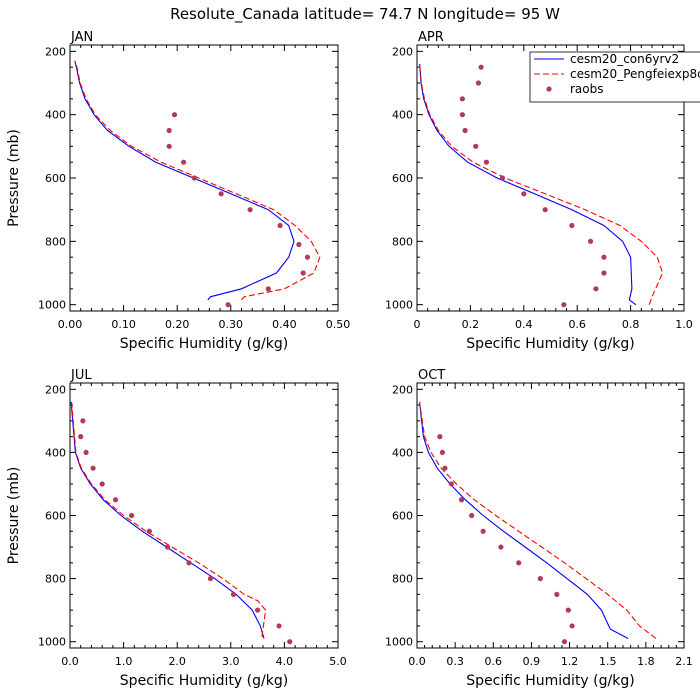 Image resolution: width=700 pixels, height=700 pixels. Describe the element at coordinates (608, 661) in the screenshot. I see `x-tick-label: 1.5` at that location.